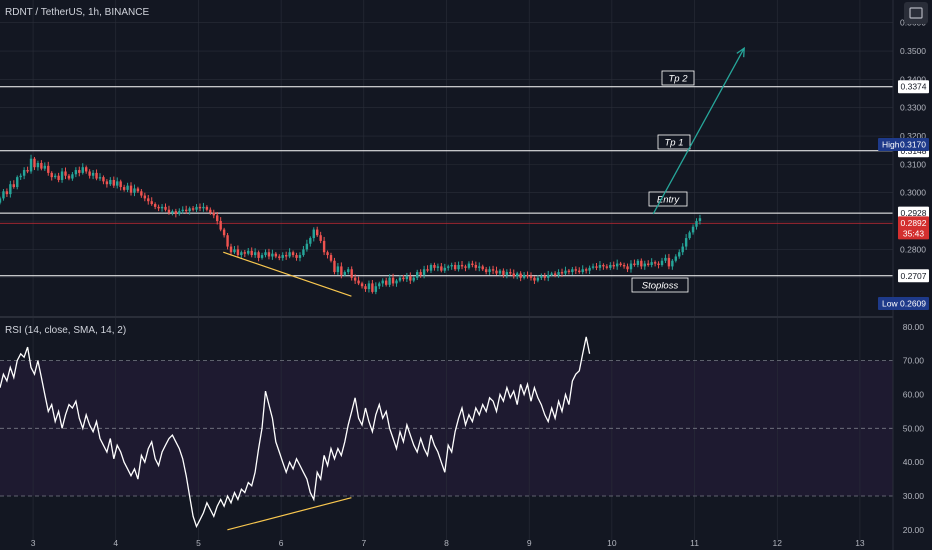  Describe the element at coordinates (916, 13) in the screenshot. I see `price-scale-button` at that location.